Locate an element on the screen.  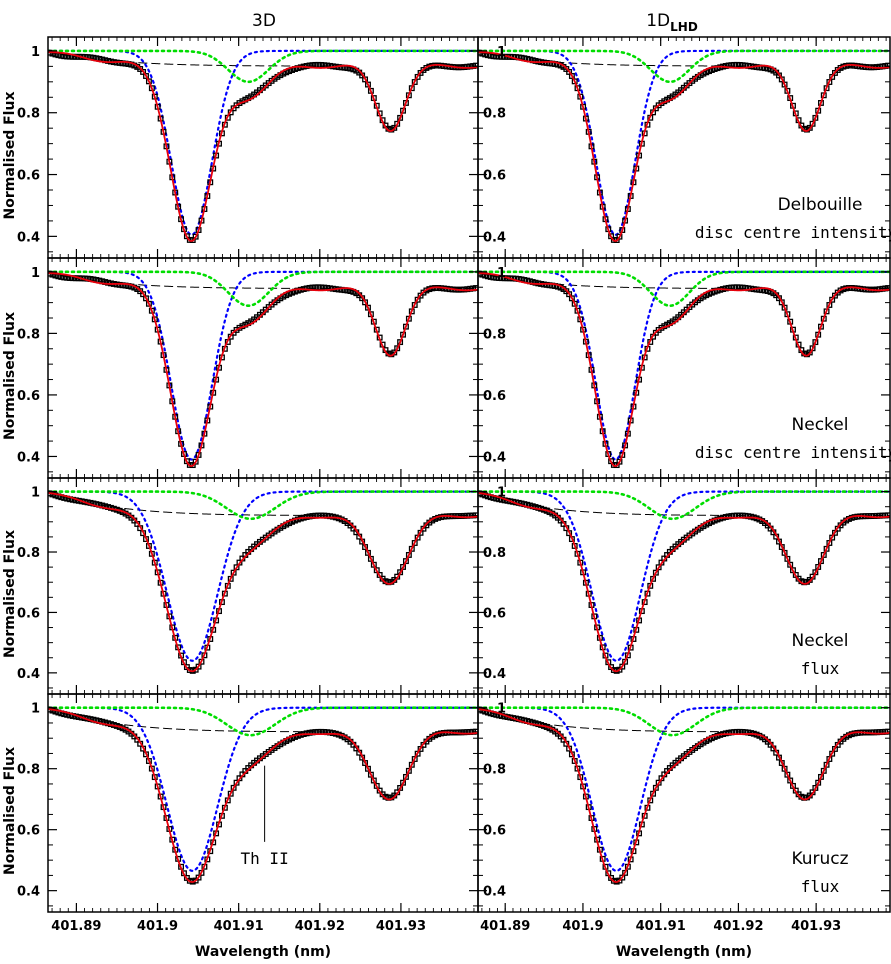
x-tick-label: 401.93 is located at coordinates (401, 926).